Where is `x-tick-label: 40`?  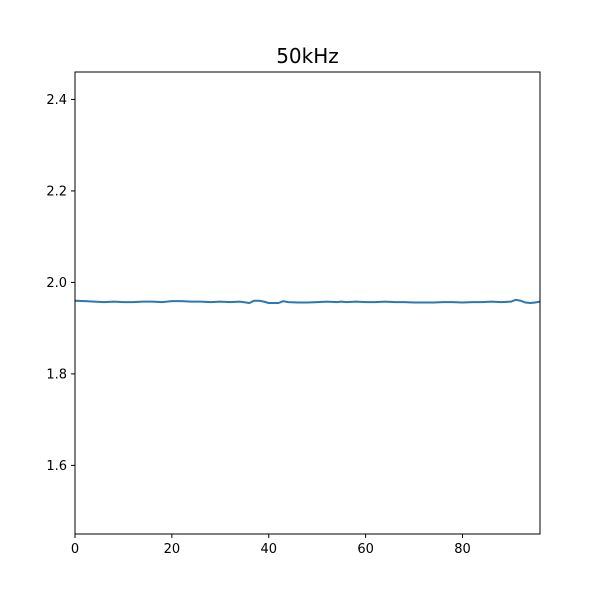
x-tick-label: 40 is located at coordinates (268, 549).